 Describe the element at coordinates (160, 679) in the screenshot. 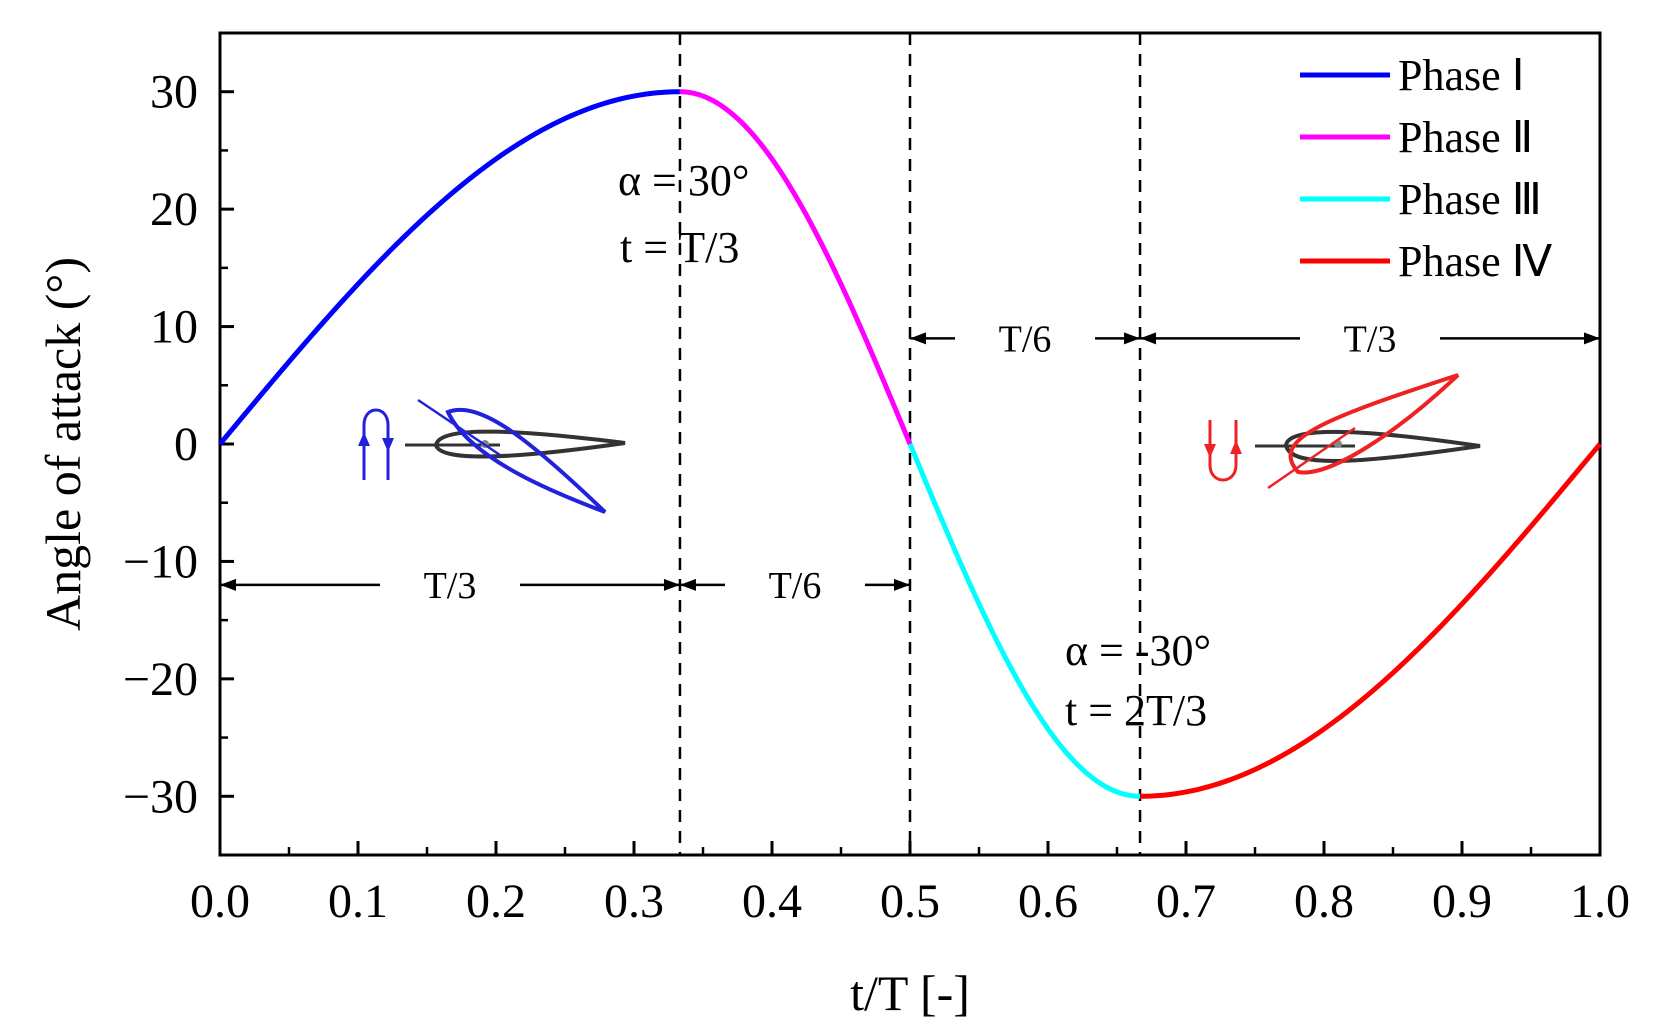

I see `y-tick-label: −20` at that location.